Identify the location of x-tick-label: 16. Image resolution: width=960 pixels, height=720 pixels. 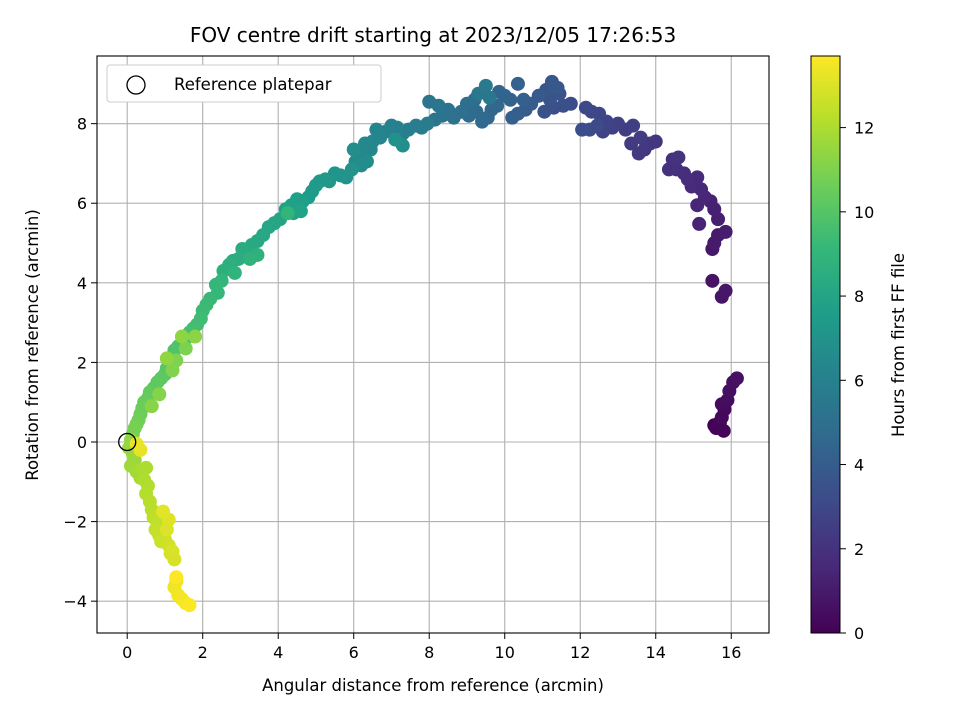
(731, 652).